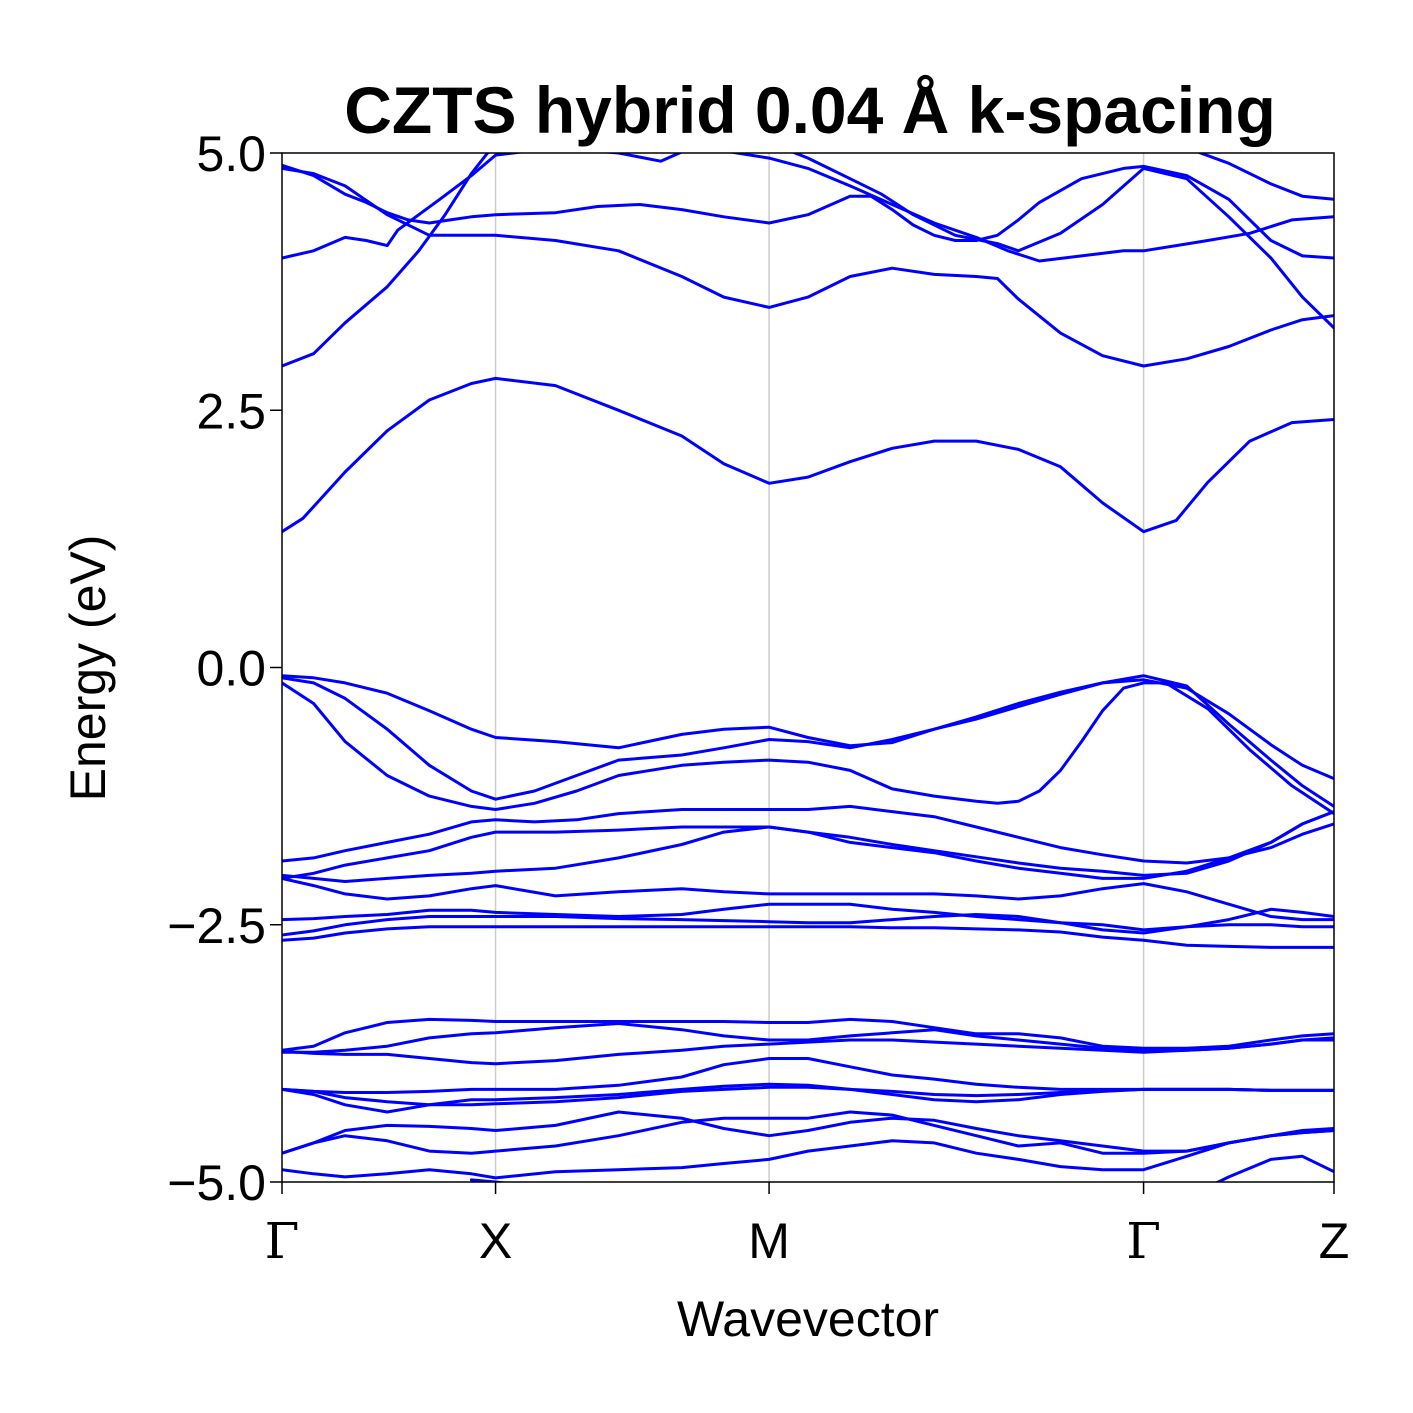 The width and height of the screenshot is (1413, 1413). Describe the element at coordinates (769, 1241) in the screenshot. I see `kpoint-label: M` at that location.